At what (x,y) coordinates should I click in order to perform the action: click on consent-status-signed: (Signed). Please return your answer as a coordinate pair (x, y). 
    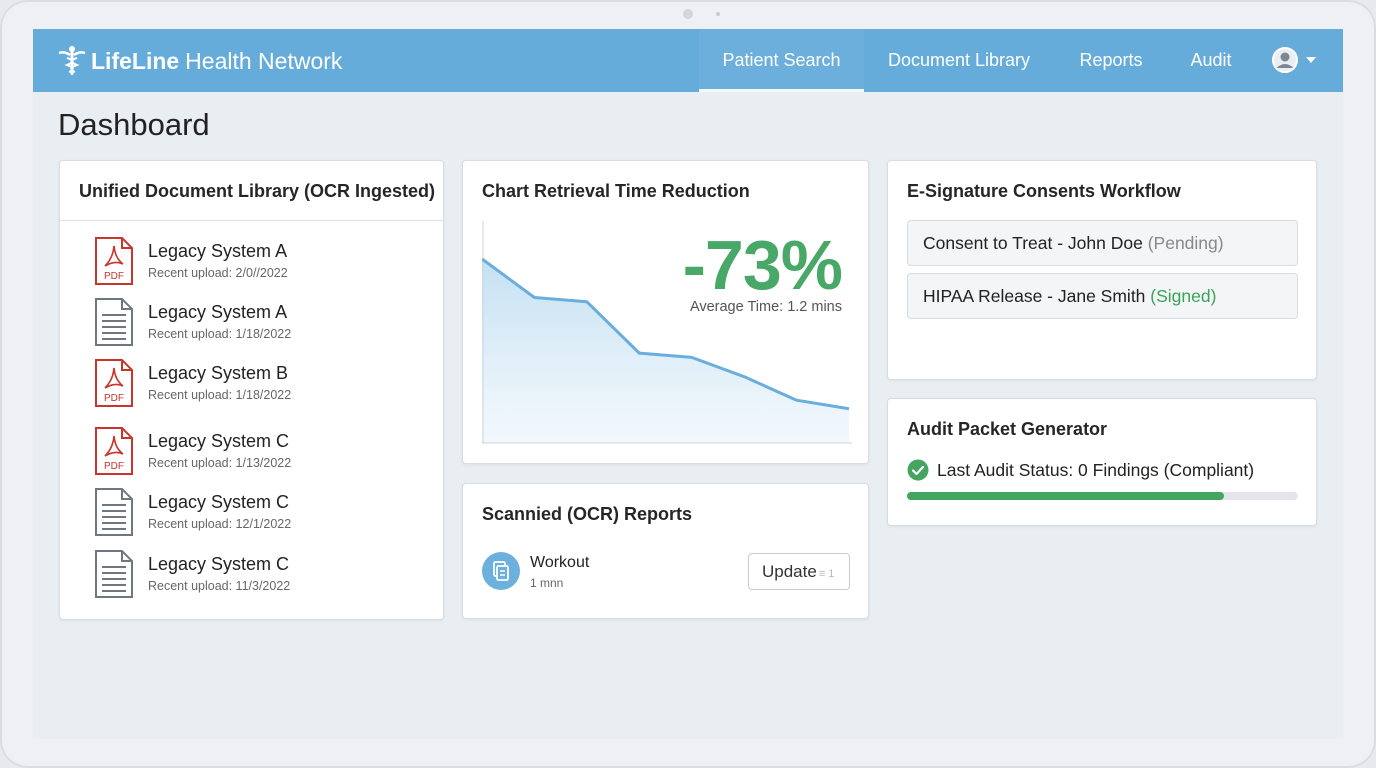
    Looking at the image, I should click on (1183, 296).